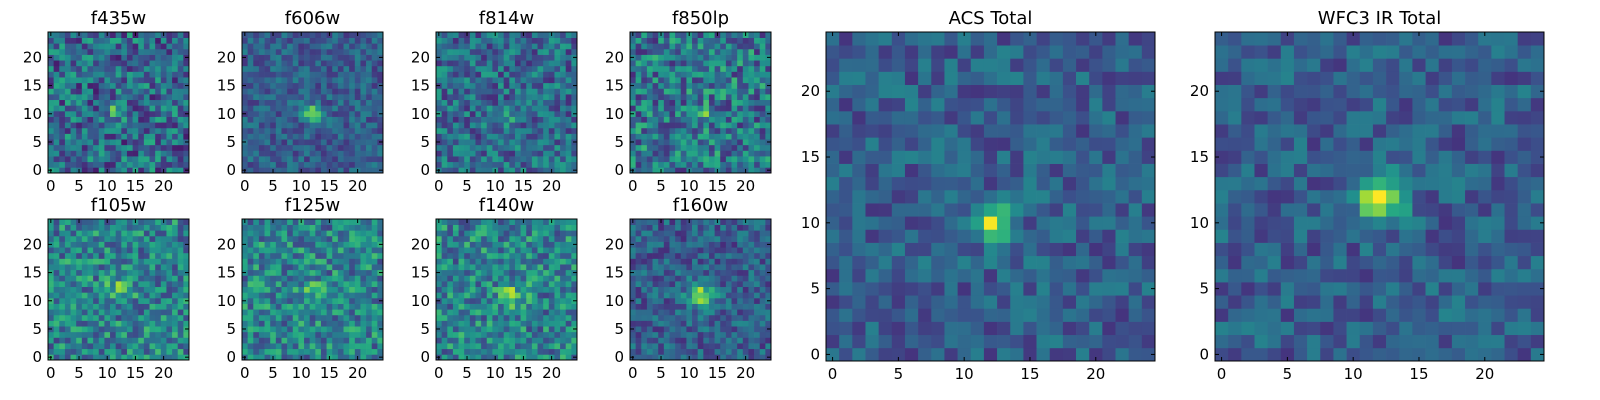  I want to click on y-tick-label: 20, so click(226, 57).